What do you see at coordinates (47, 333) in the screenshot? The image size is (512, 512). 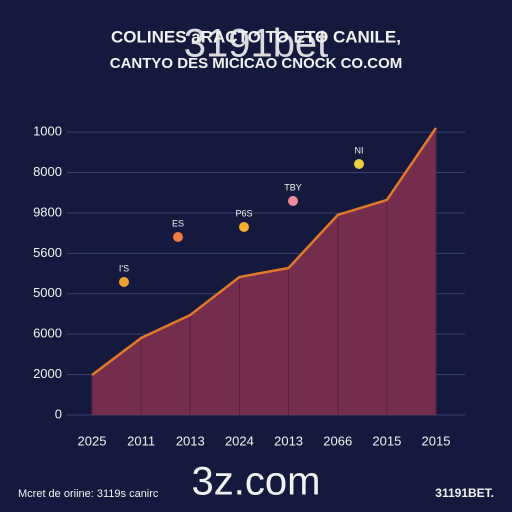 I see `y-tick-label: 6000` at bounding box center [47, 333].